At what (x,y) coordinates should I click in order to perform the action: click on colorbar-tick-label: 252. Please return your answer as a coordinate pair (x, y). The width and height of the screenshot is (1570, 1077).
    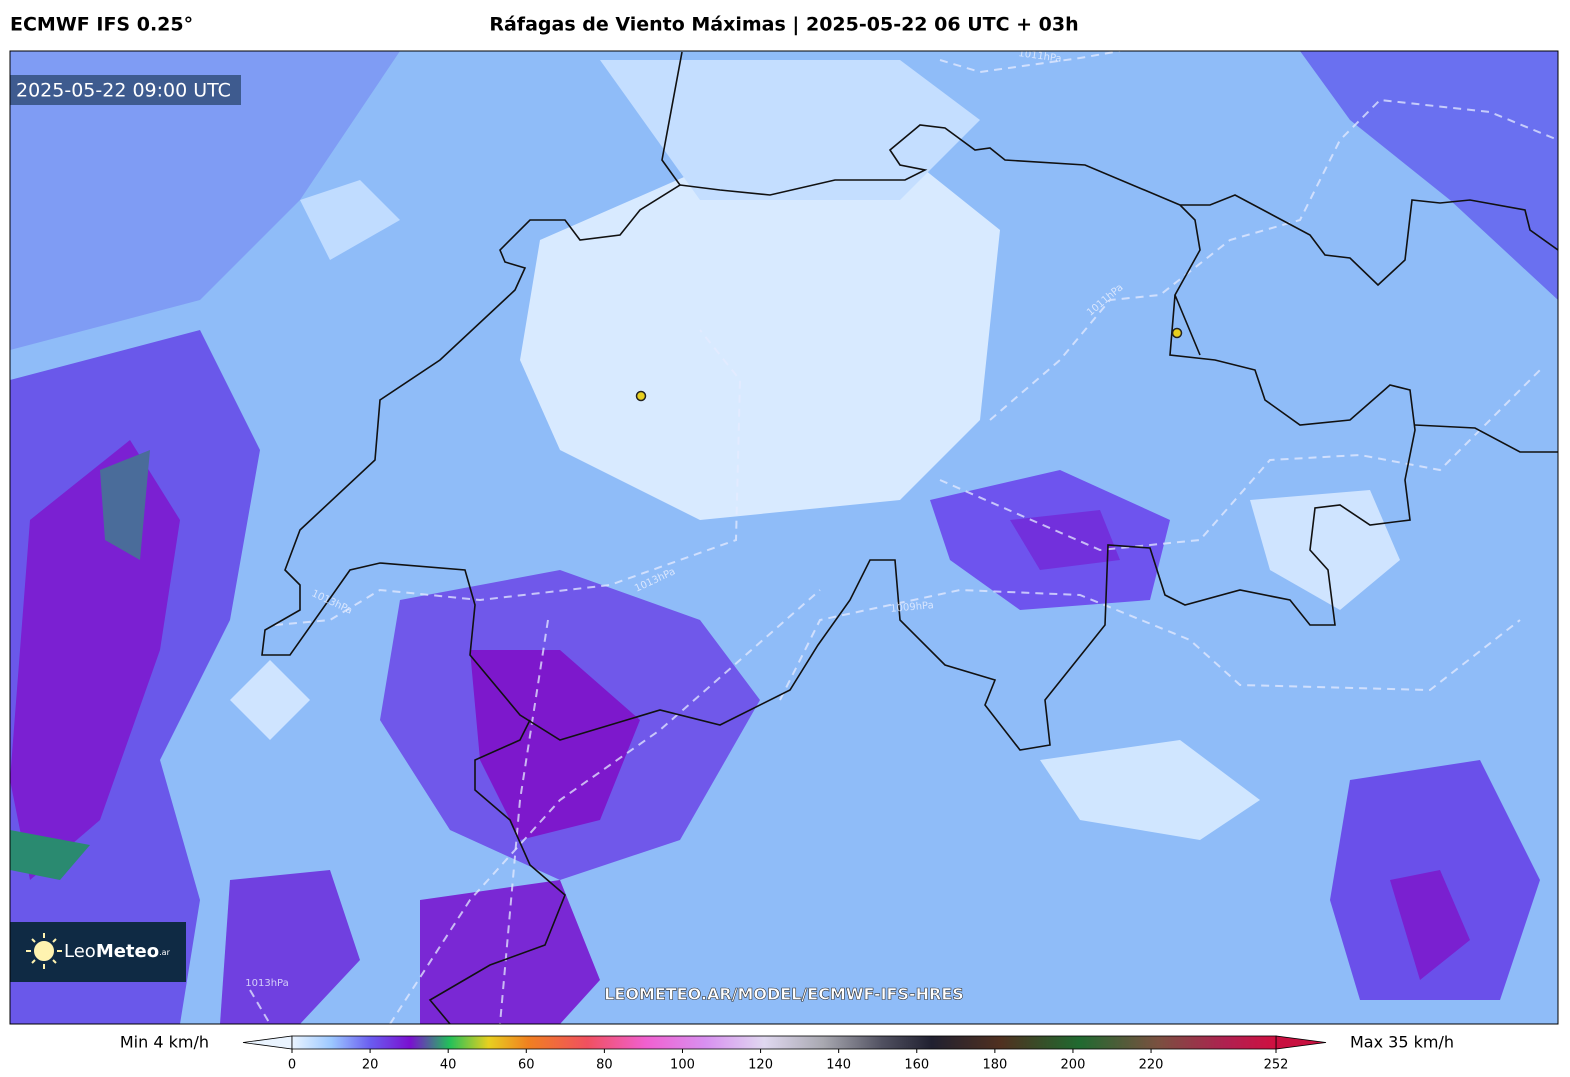
    Looking at the image, I should click on (1276, 1065).